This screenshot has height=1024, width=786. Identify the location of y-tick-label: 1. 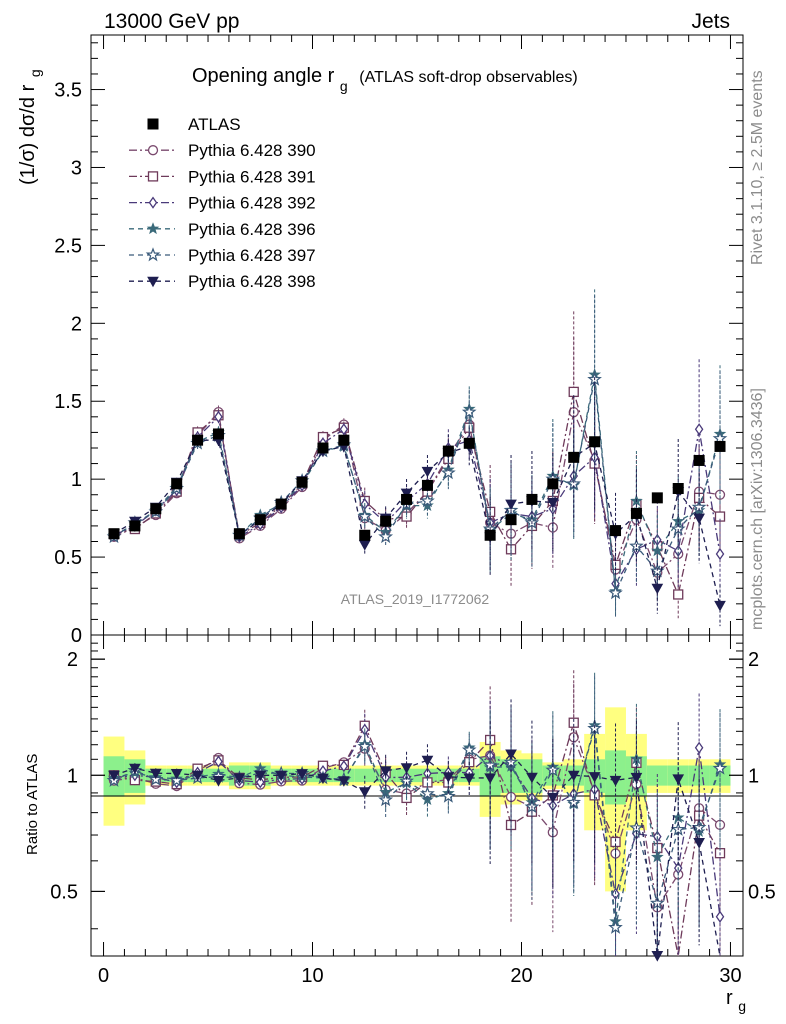
(76, 480).